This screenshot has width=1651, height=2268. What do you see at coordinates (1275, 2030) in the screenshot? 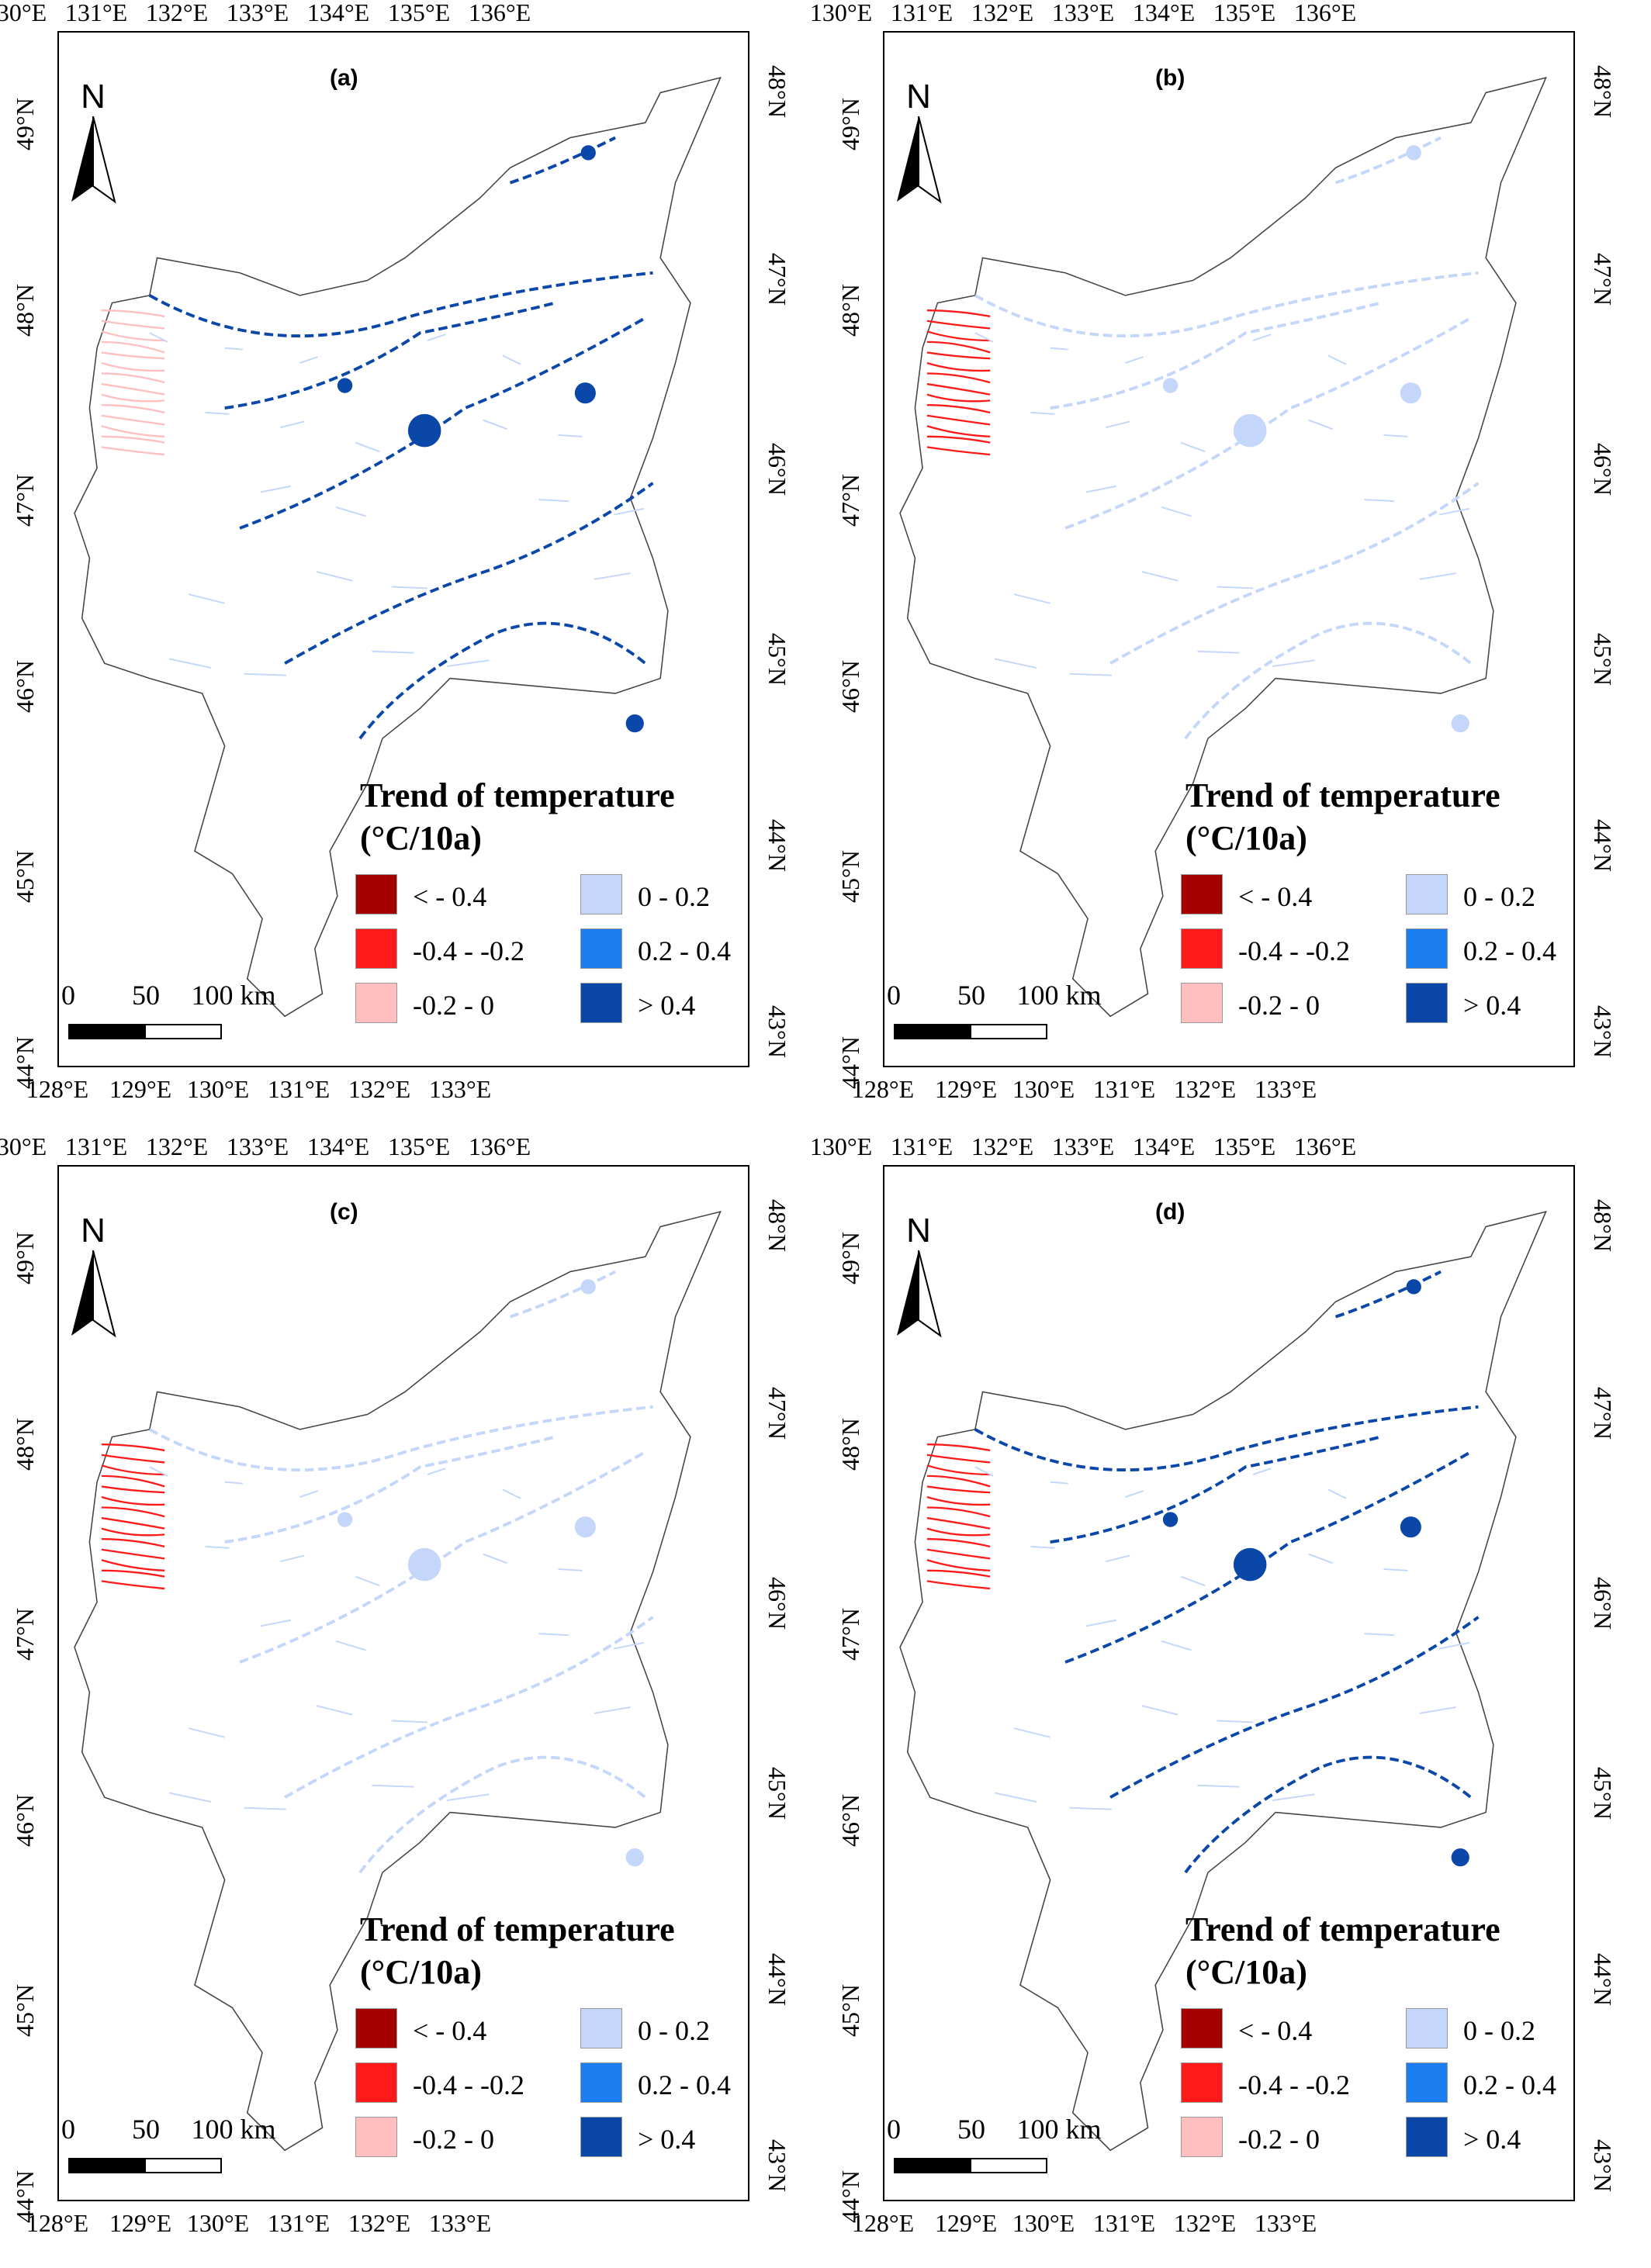
I see `legend-label: < - 0.4` at bounding box center [1275, 2030].